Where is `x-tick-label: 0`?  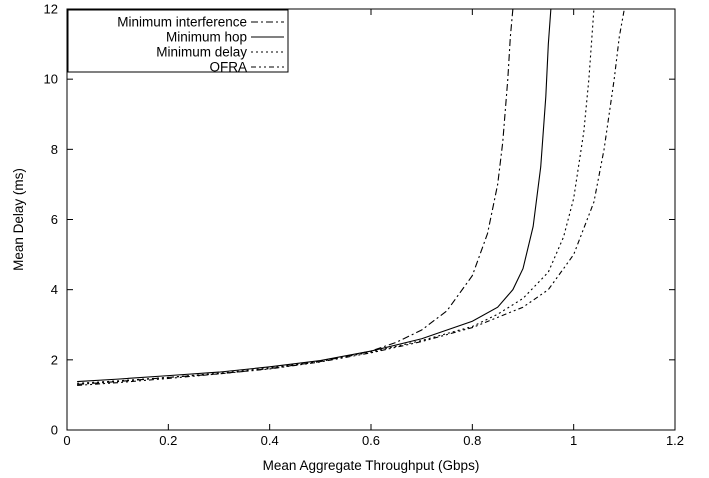 x-tick-label: 0 is located at coordinates (66, 440).